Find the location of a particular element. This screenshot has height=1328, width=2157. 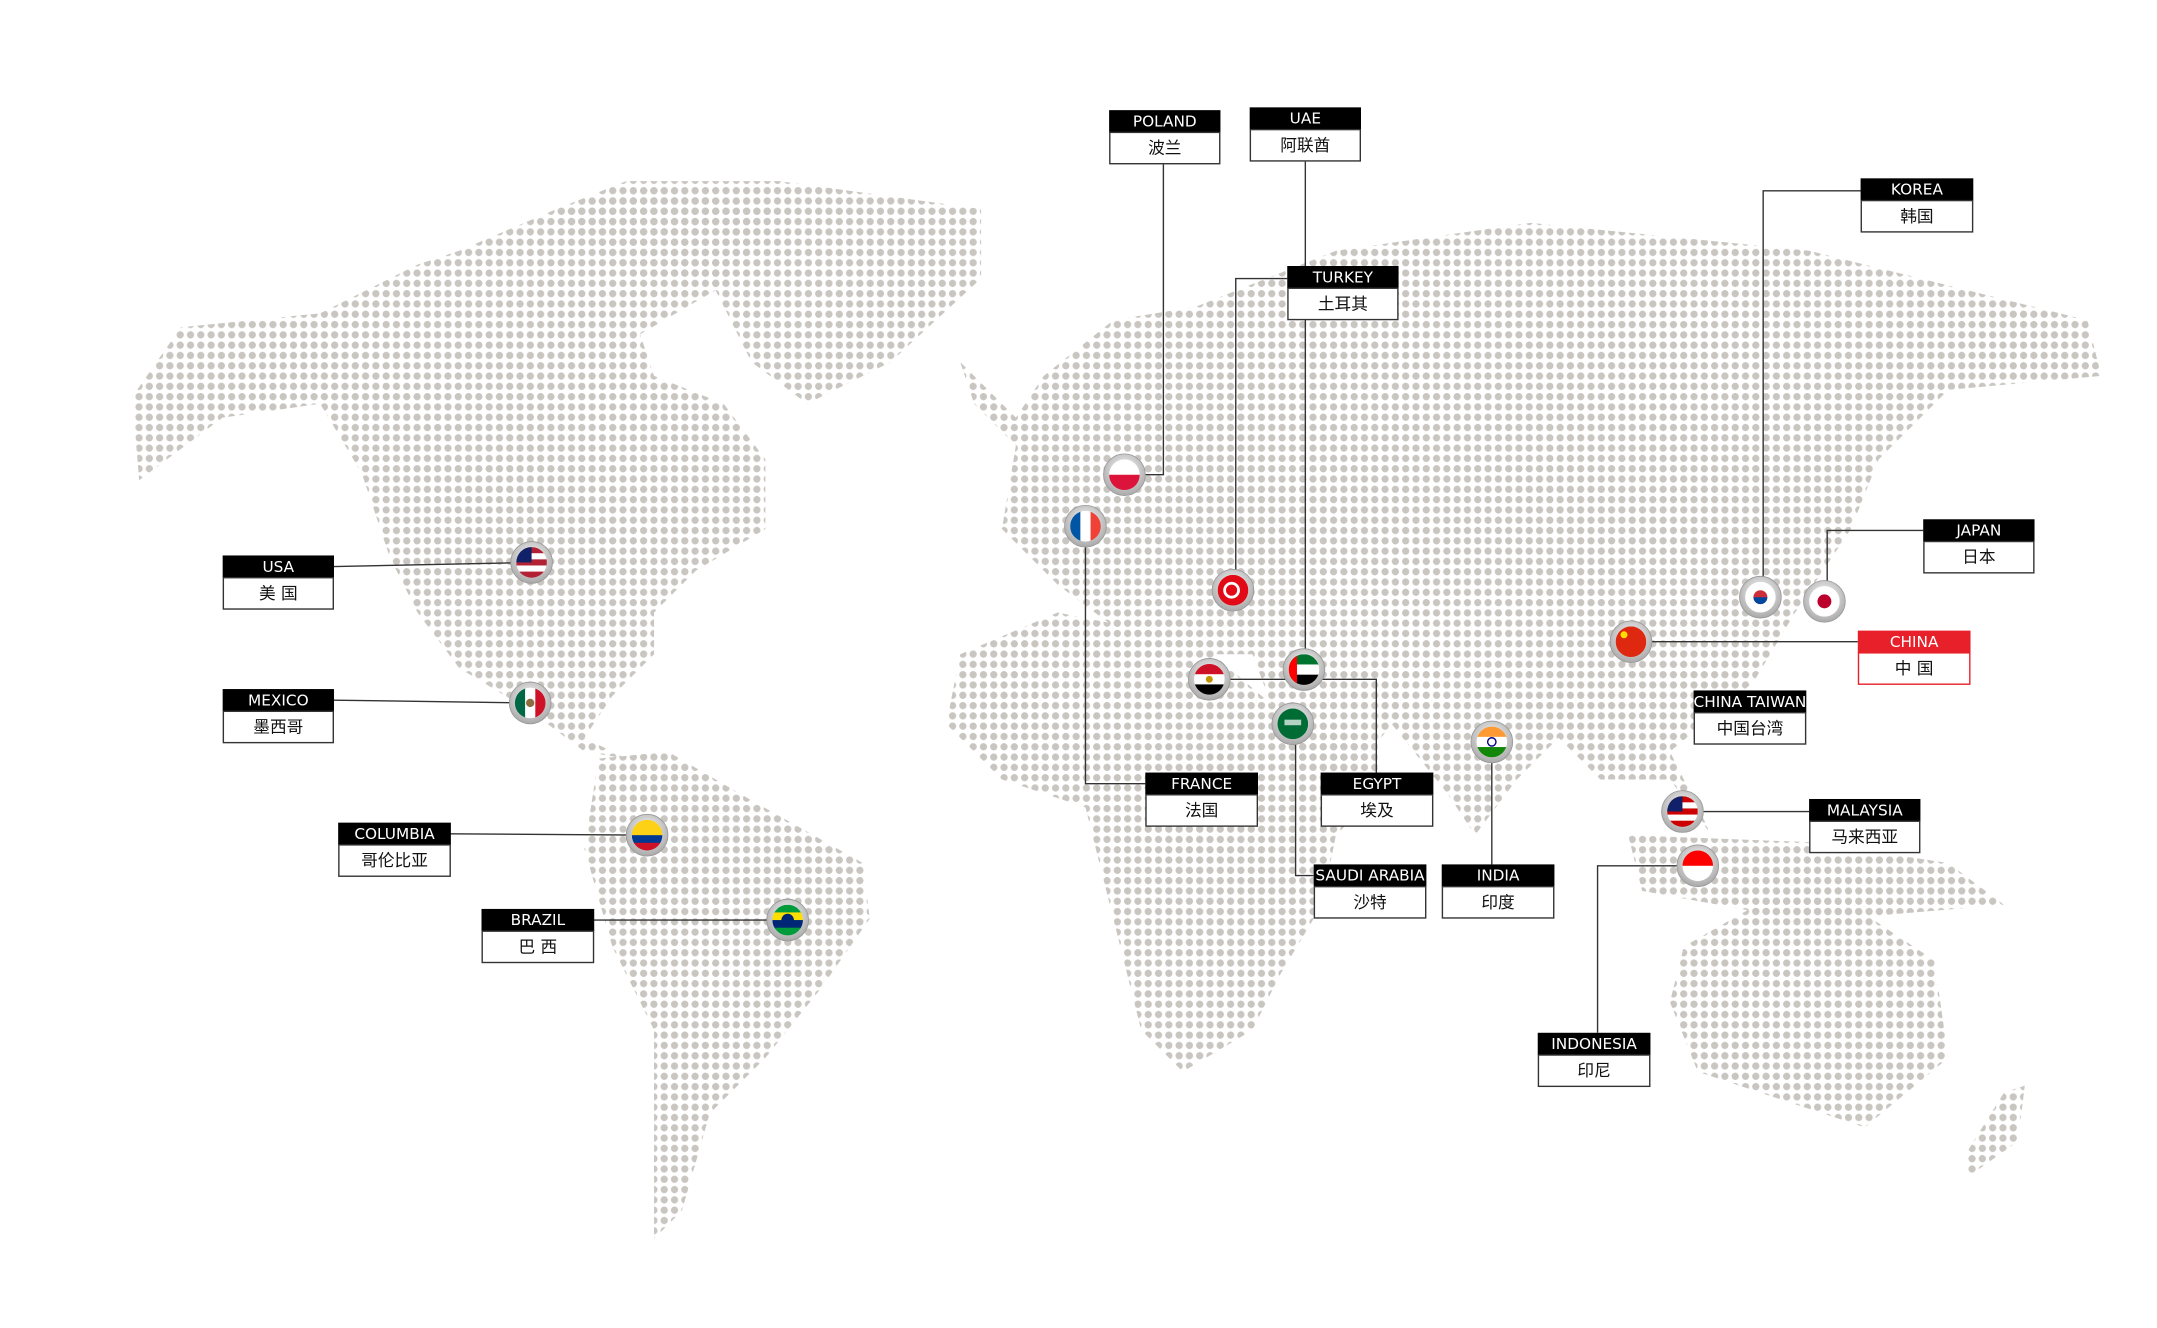

label-zh: 巴 西 is located at coordinates (538, 946).